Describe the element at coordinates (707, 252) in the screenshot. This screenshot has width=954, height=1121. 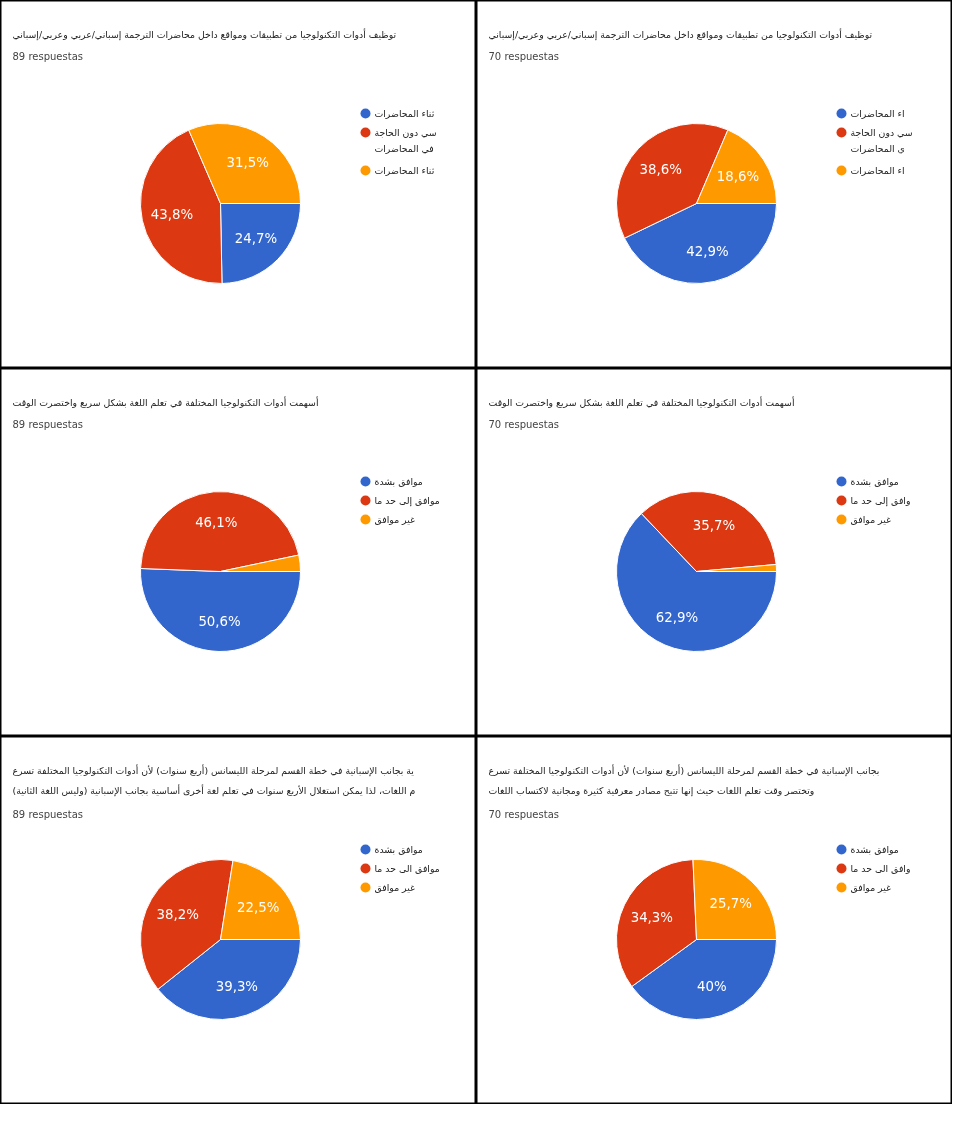
I see `data-label: 42,9%` at that location.